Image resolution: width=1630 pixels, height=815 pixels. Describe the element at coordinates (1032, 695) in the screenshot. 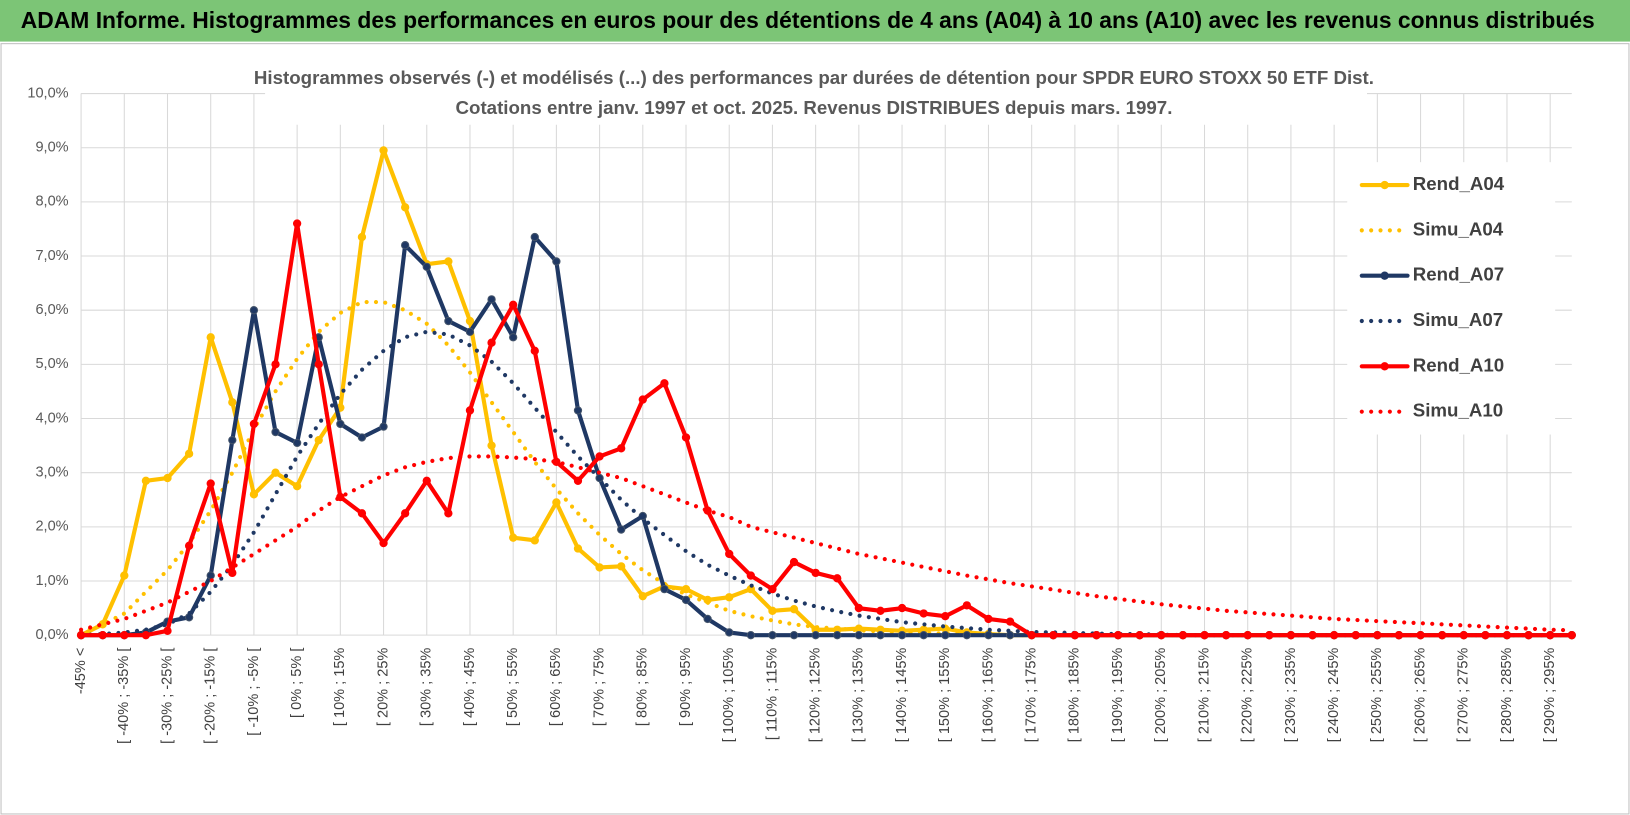

I see `x-tick-label: [ 170% ; 175%` at that location.